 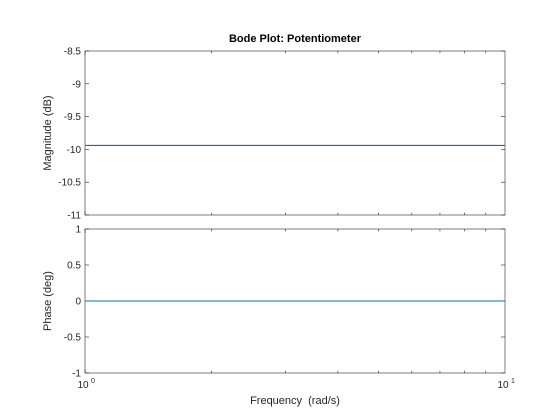 What do you see at coordinates (73, 338) in the screenshot?
I see `phase-ytick-label: -0.5` at bounding box center [73, 338].